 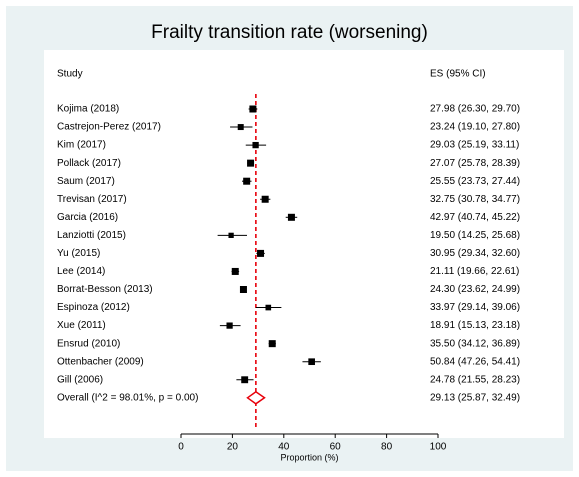 I want to click on overall-diamond, so click(x=256, y=397).